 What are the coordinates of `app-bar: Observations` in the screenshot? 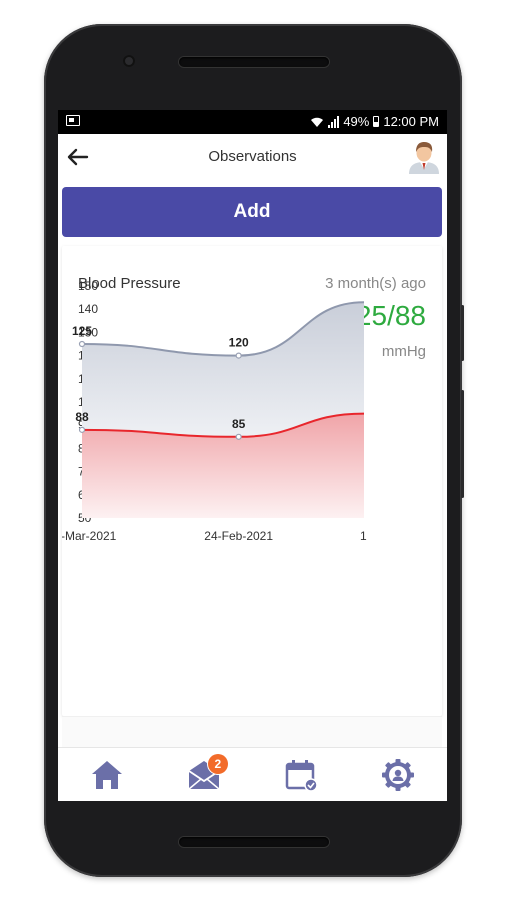 It's located at (252, 159).